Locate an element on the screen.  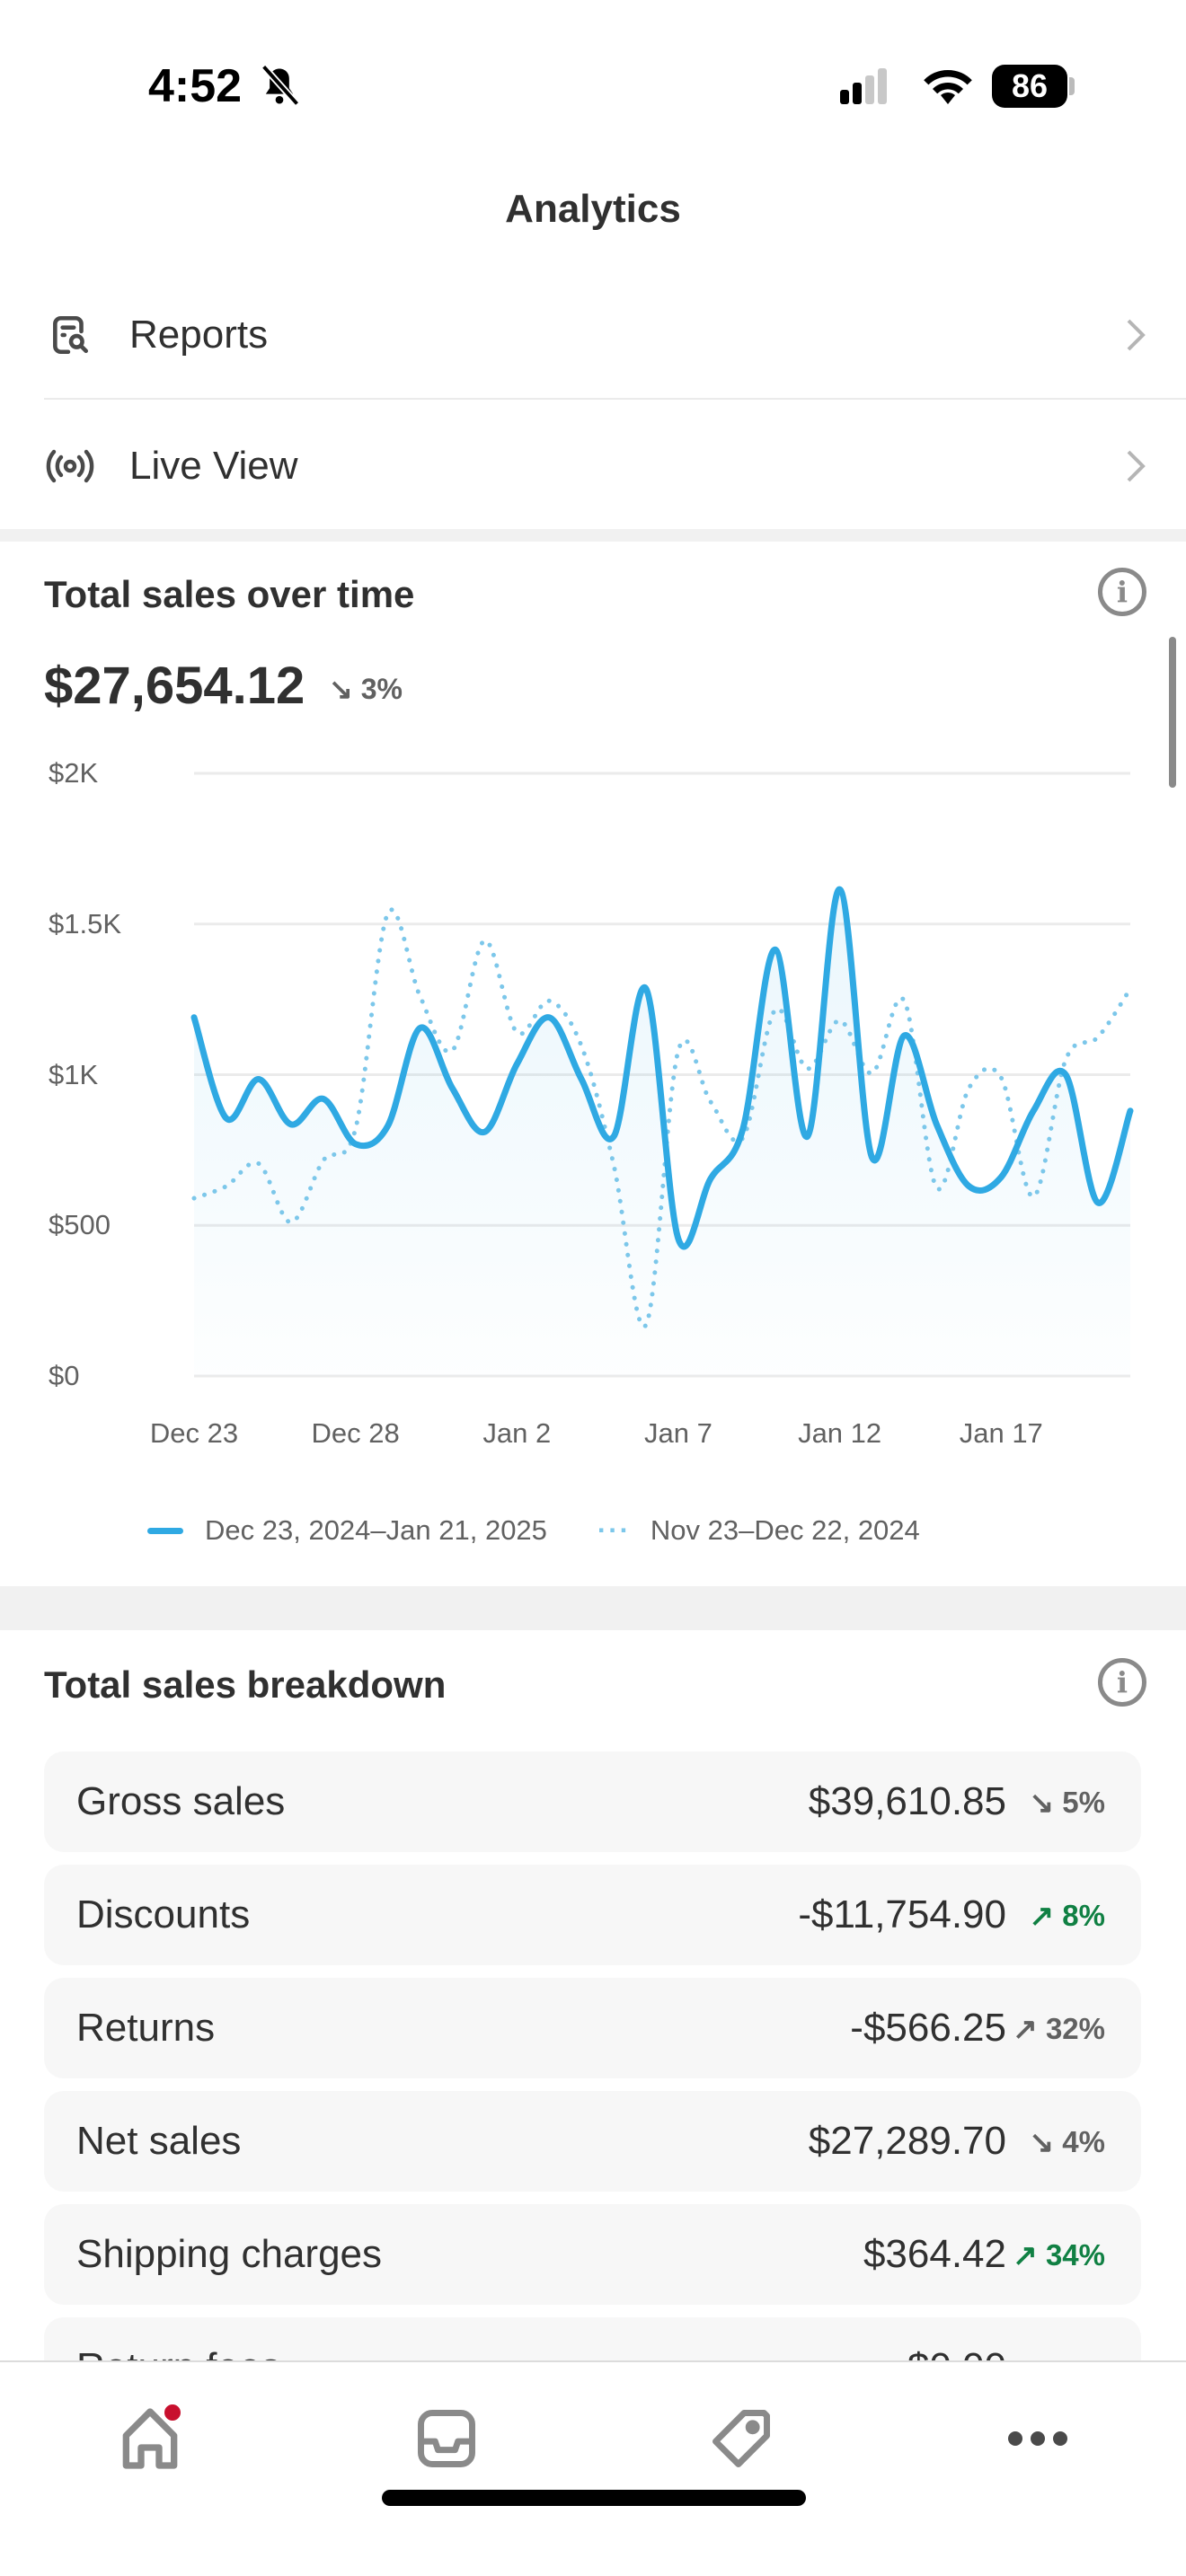
legend-solid-swatch is located at coordinates (165, 1530).